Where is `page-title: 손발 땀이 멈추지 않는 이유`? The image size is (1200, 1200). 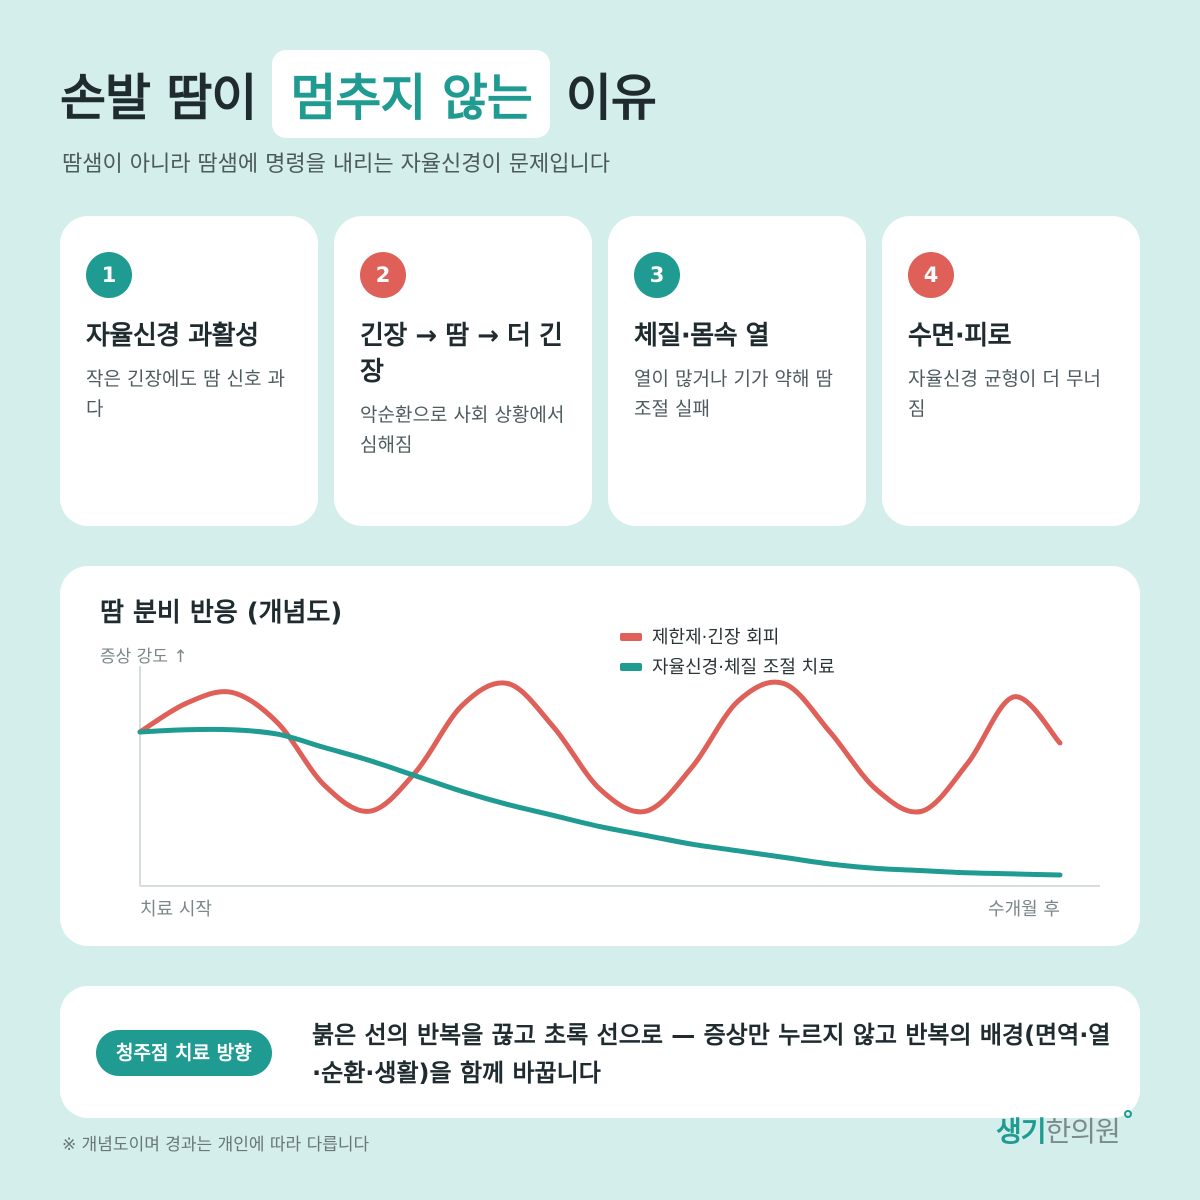 page-title: 손발 땀이 멈추지 않는 이유 is located at coordinates (358, 94).